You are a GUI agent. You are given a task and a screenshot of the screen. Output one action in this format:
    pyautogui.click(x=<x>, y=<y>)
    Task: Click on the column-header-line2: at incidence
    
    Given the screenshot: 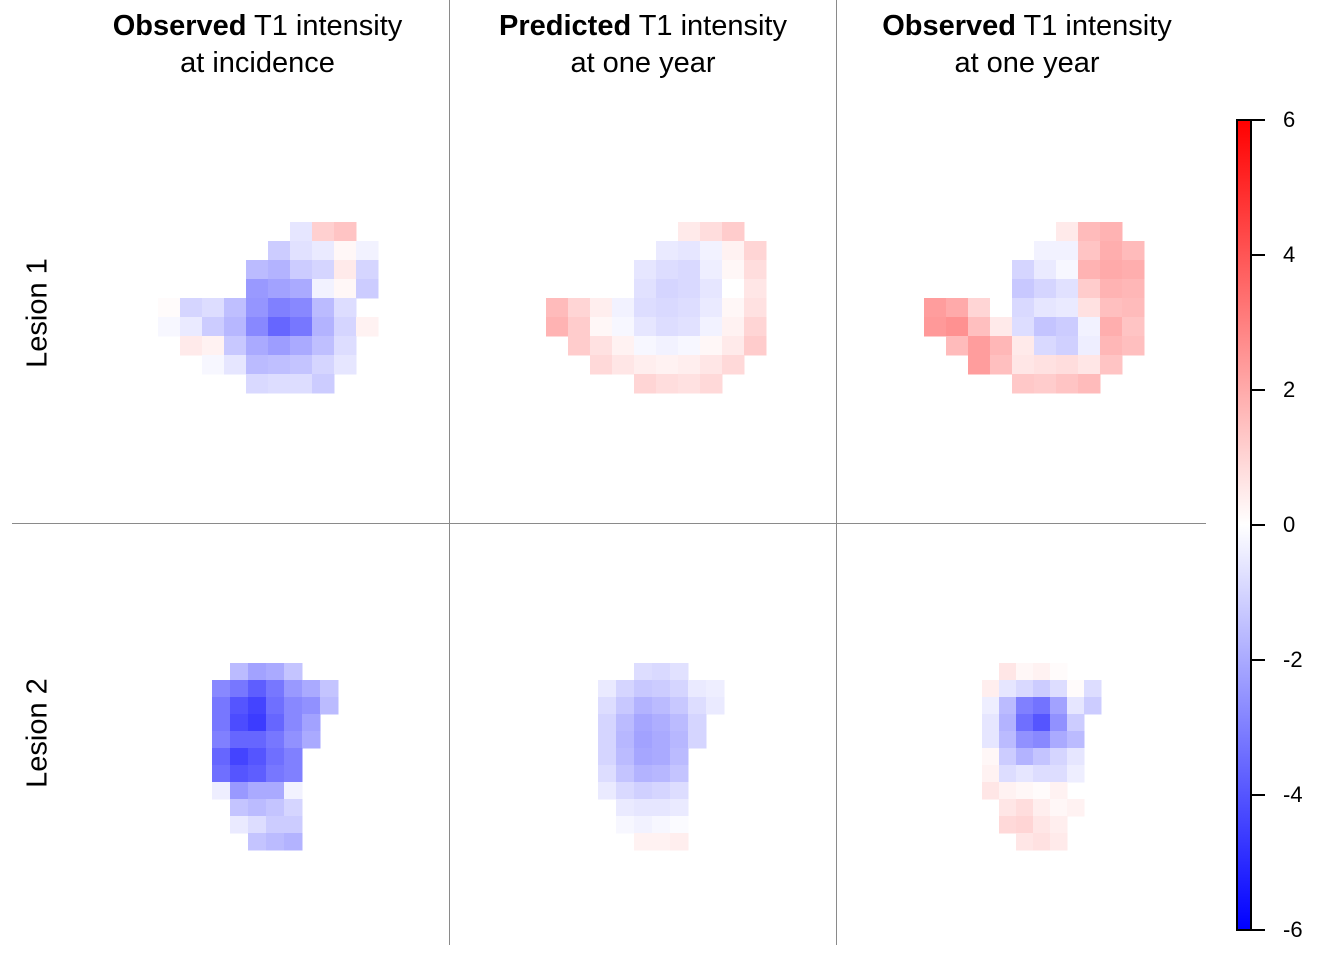 What is the action you would take?
    pyautogui.click(x=257, y=63)
    